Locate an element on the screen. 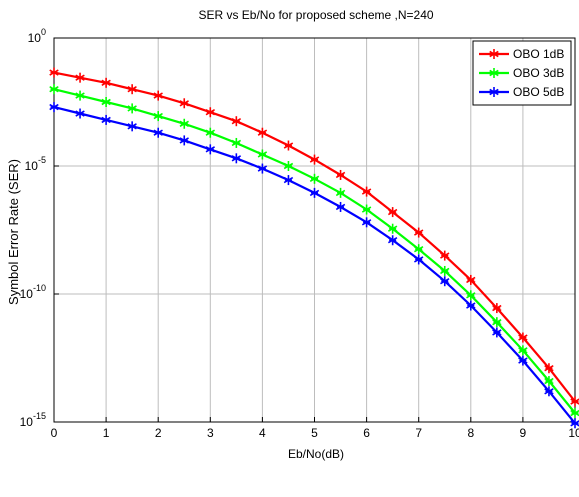 This screenshot has height=497, width=579. legend: OBO 1dB OBO 3dB OBO 5dB is located at coordinates (522, 73).